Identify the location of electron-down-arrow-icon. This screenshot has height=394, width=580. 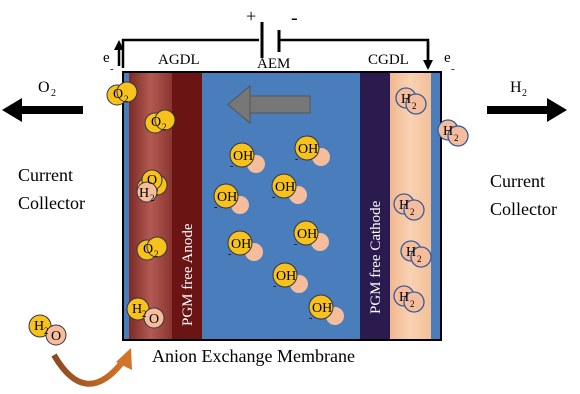
(428, 65).